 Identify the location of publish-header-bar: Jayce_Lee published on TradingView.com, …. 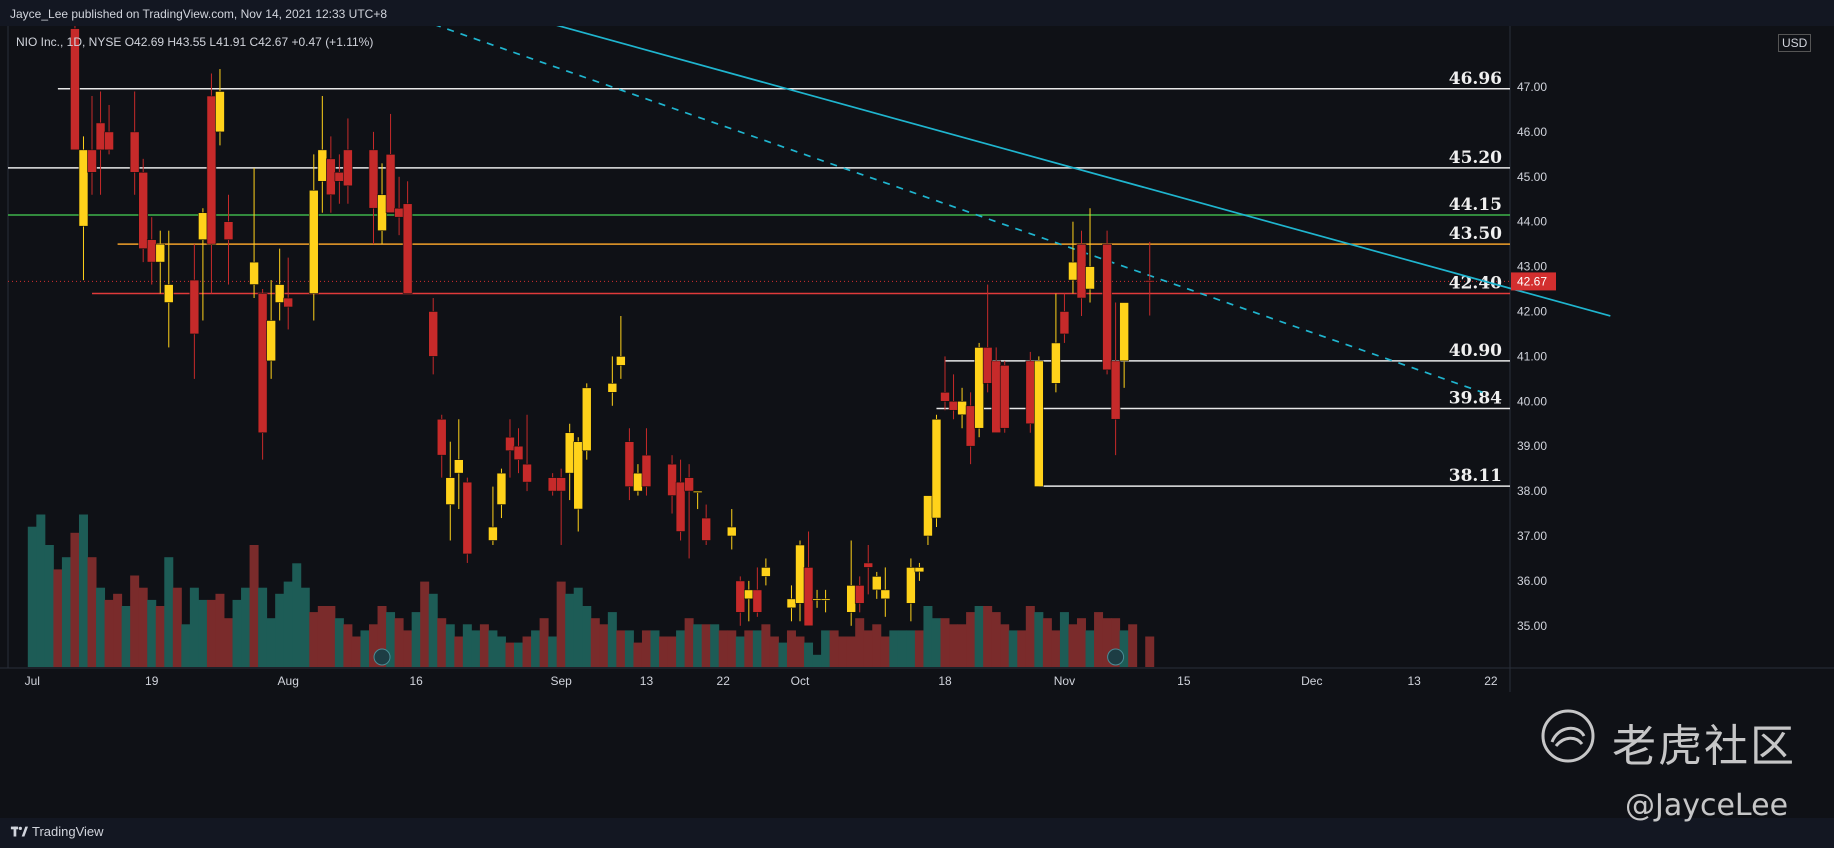
(917, 13).